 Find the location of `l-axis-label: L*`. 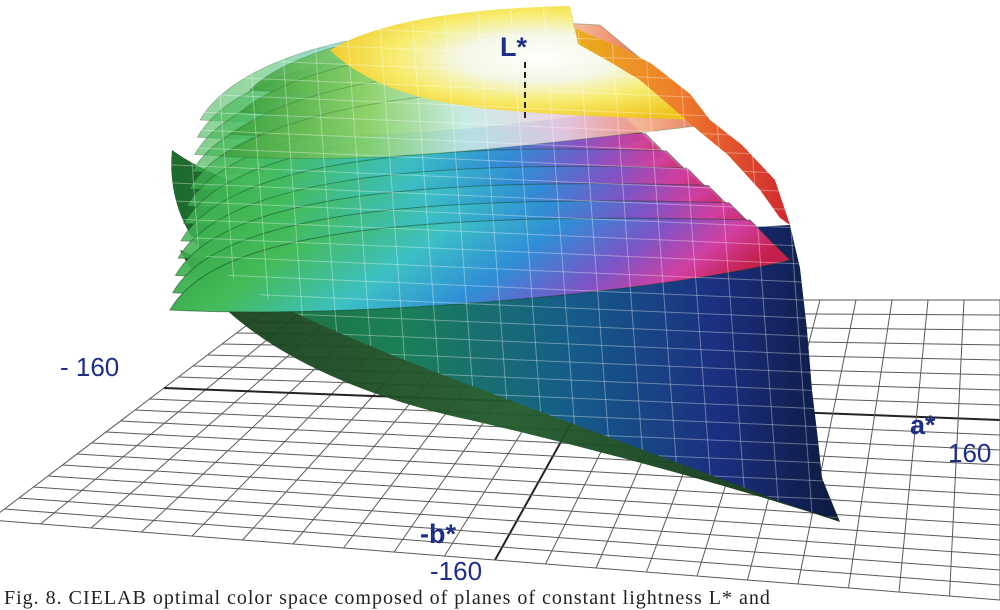

l-axis-label: L* is located at coordinates (513, 47).